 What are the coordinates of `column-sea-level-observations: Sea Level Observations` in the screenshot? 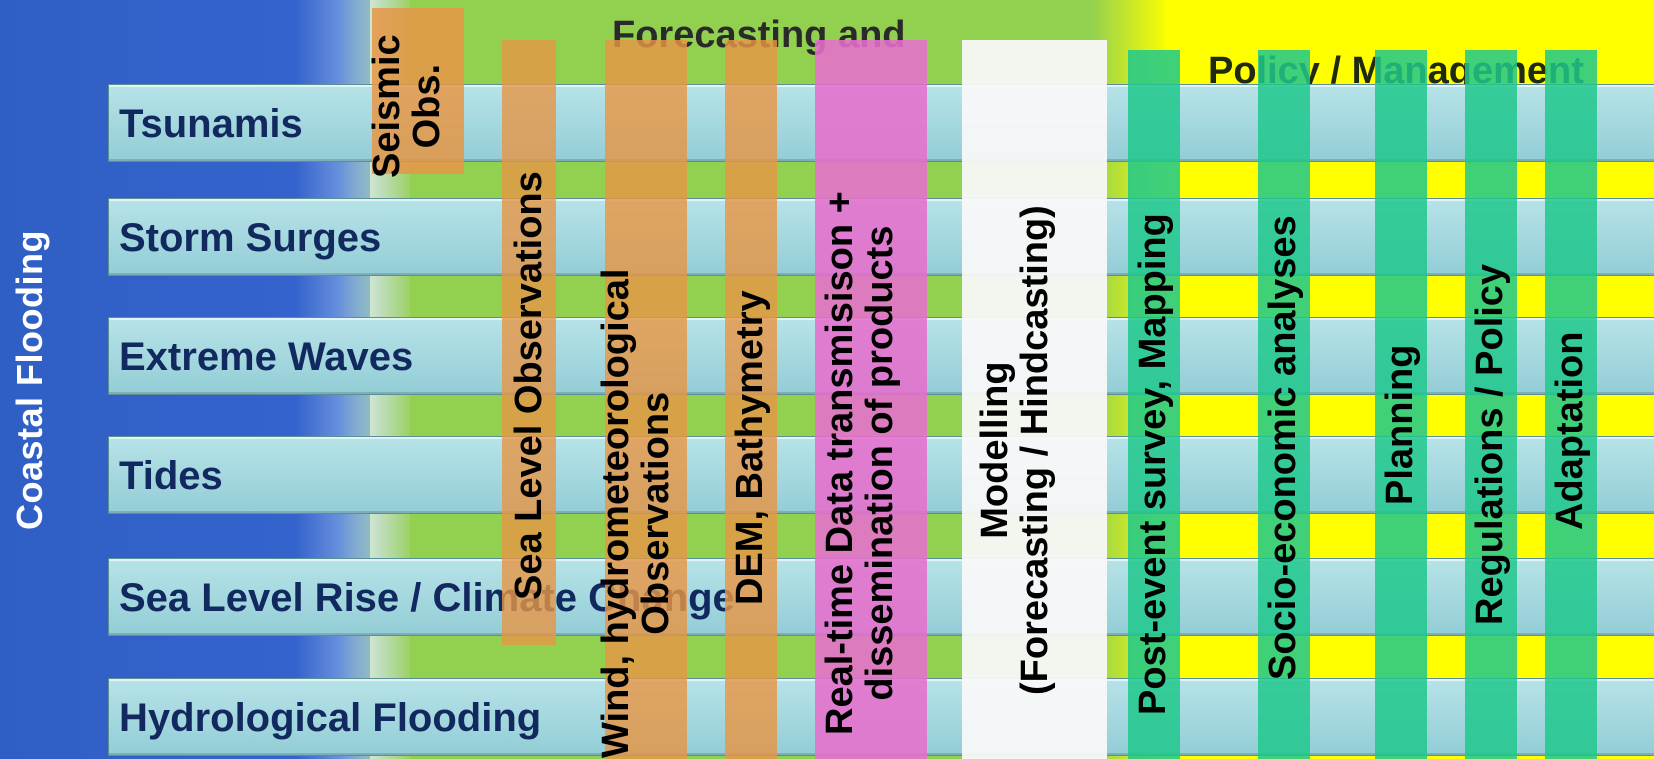 It's located at (529, 342).